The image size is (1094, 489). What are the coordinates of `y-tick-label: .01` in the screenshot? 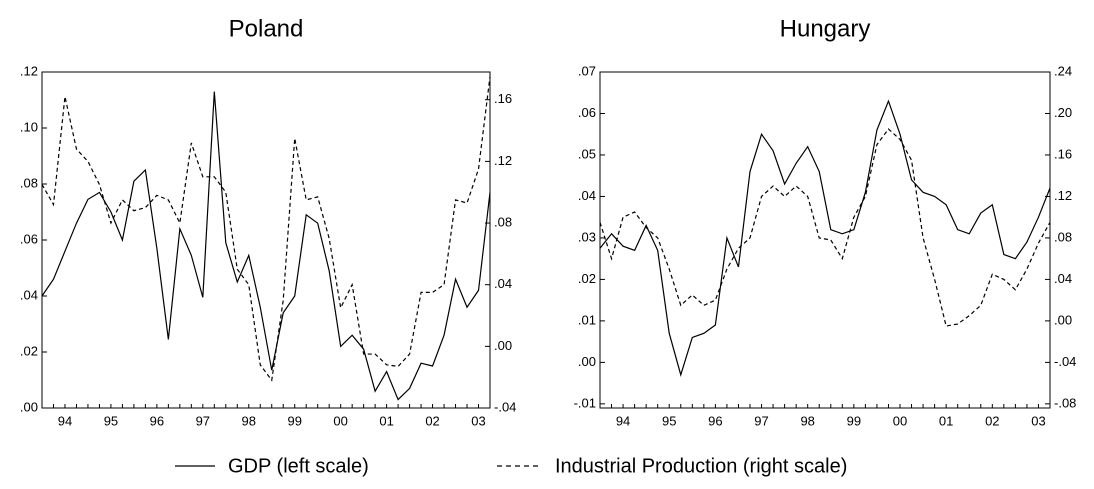 It's located at (587, 319).